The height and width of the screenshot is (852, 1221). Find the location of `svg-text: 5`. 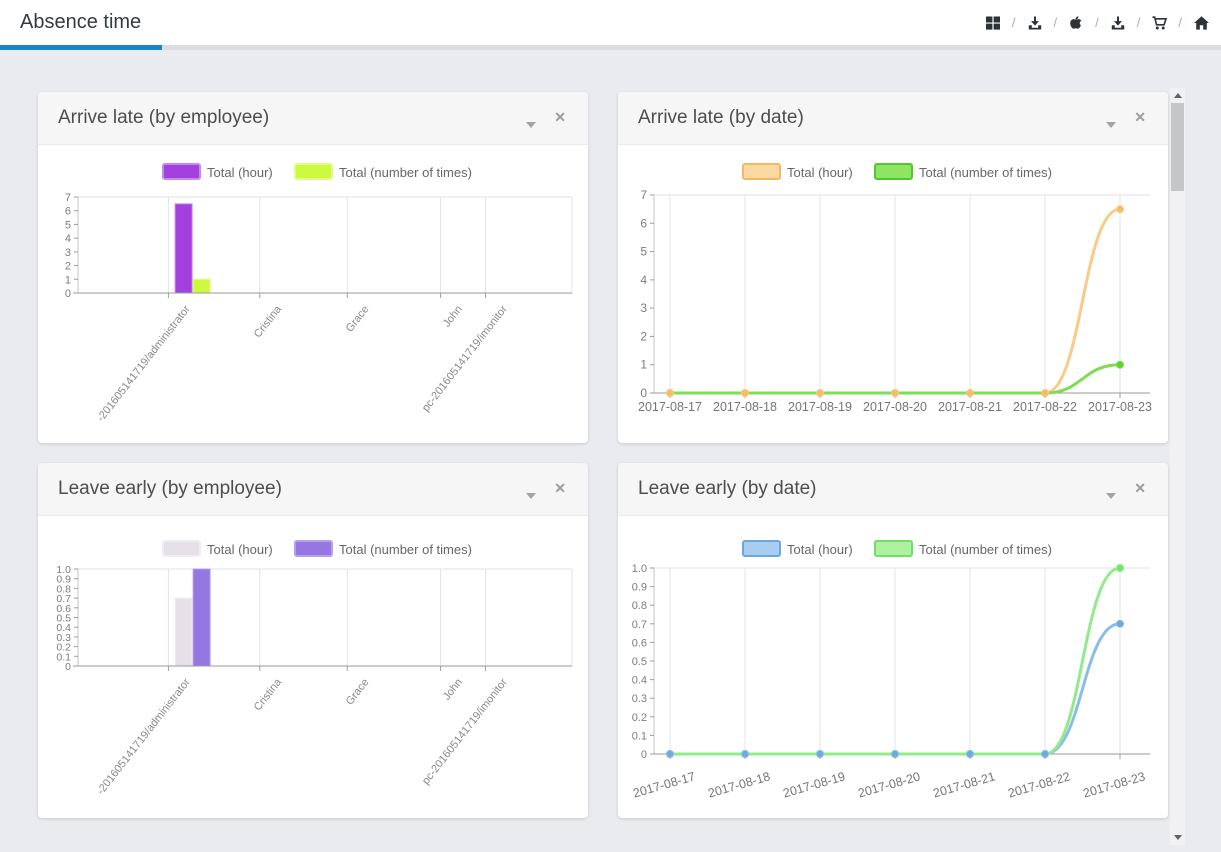

svg-text: 5 is located at coordinates (68, 225).